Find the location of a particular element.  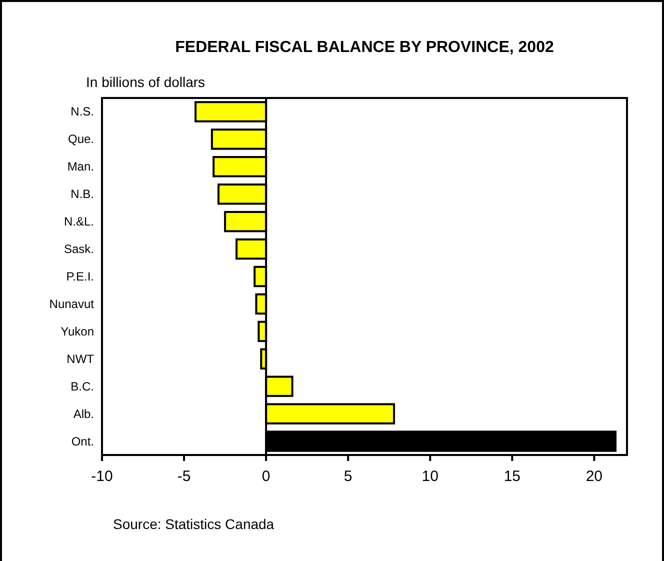

x-tick-label: -5 is located at coordinates (184, 476).